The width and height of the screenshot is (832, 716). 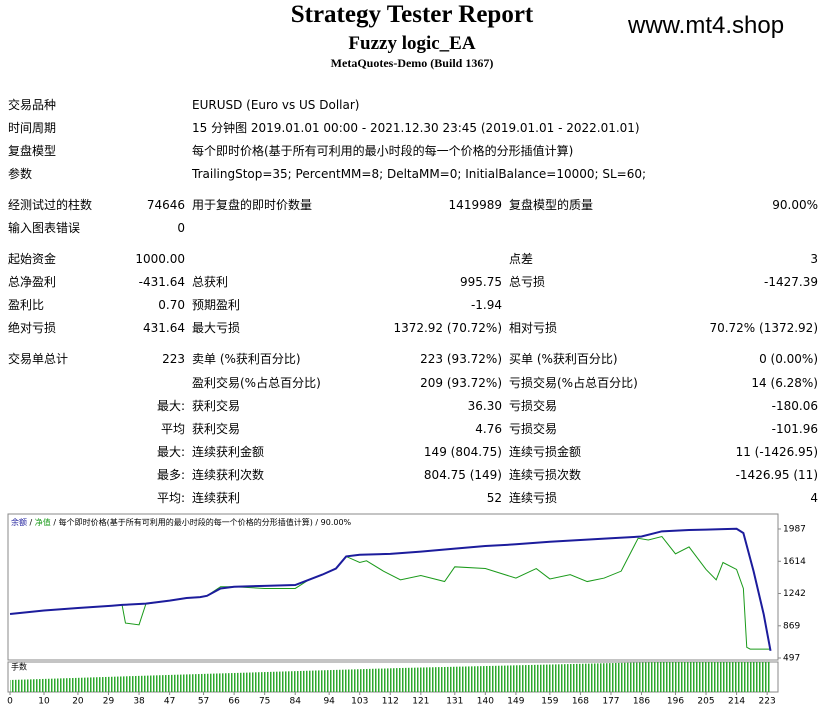 What do you see at coordinates (527, 282) in the screenshot?
I see `stat-label: 总亏损` at bounding box center [527, 282].